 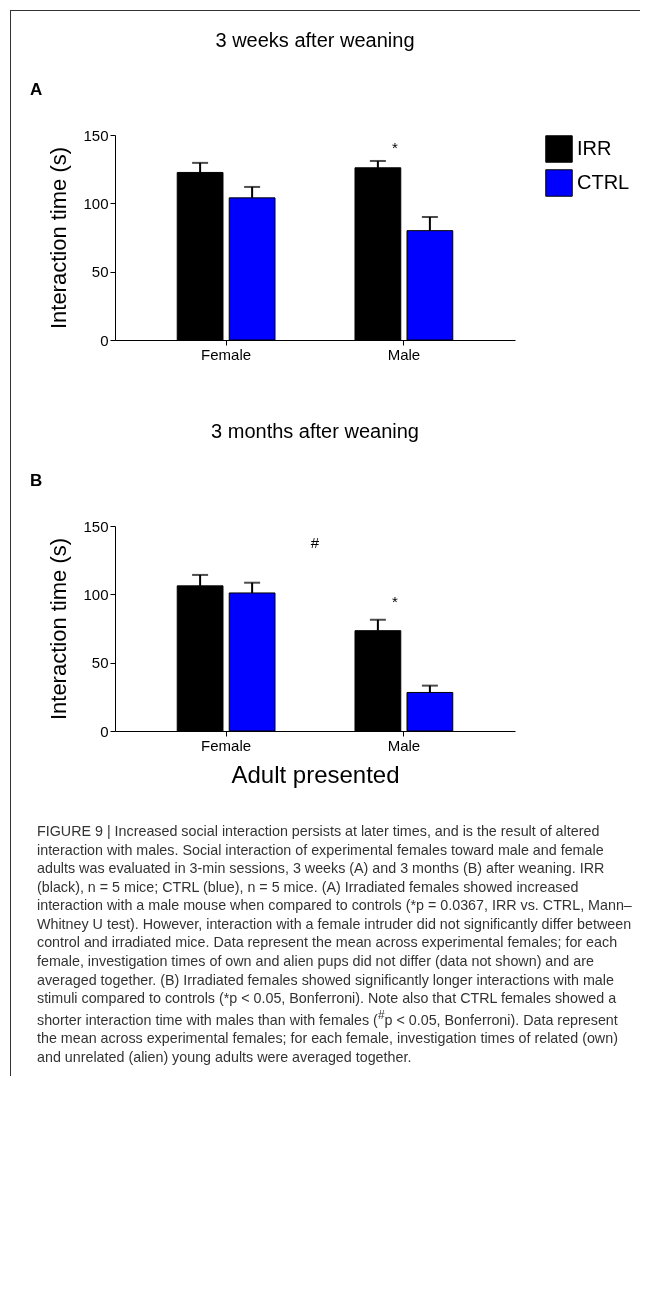 I want to click on chart-title: 3 months after weaning, so click(x=315, y=431).